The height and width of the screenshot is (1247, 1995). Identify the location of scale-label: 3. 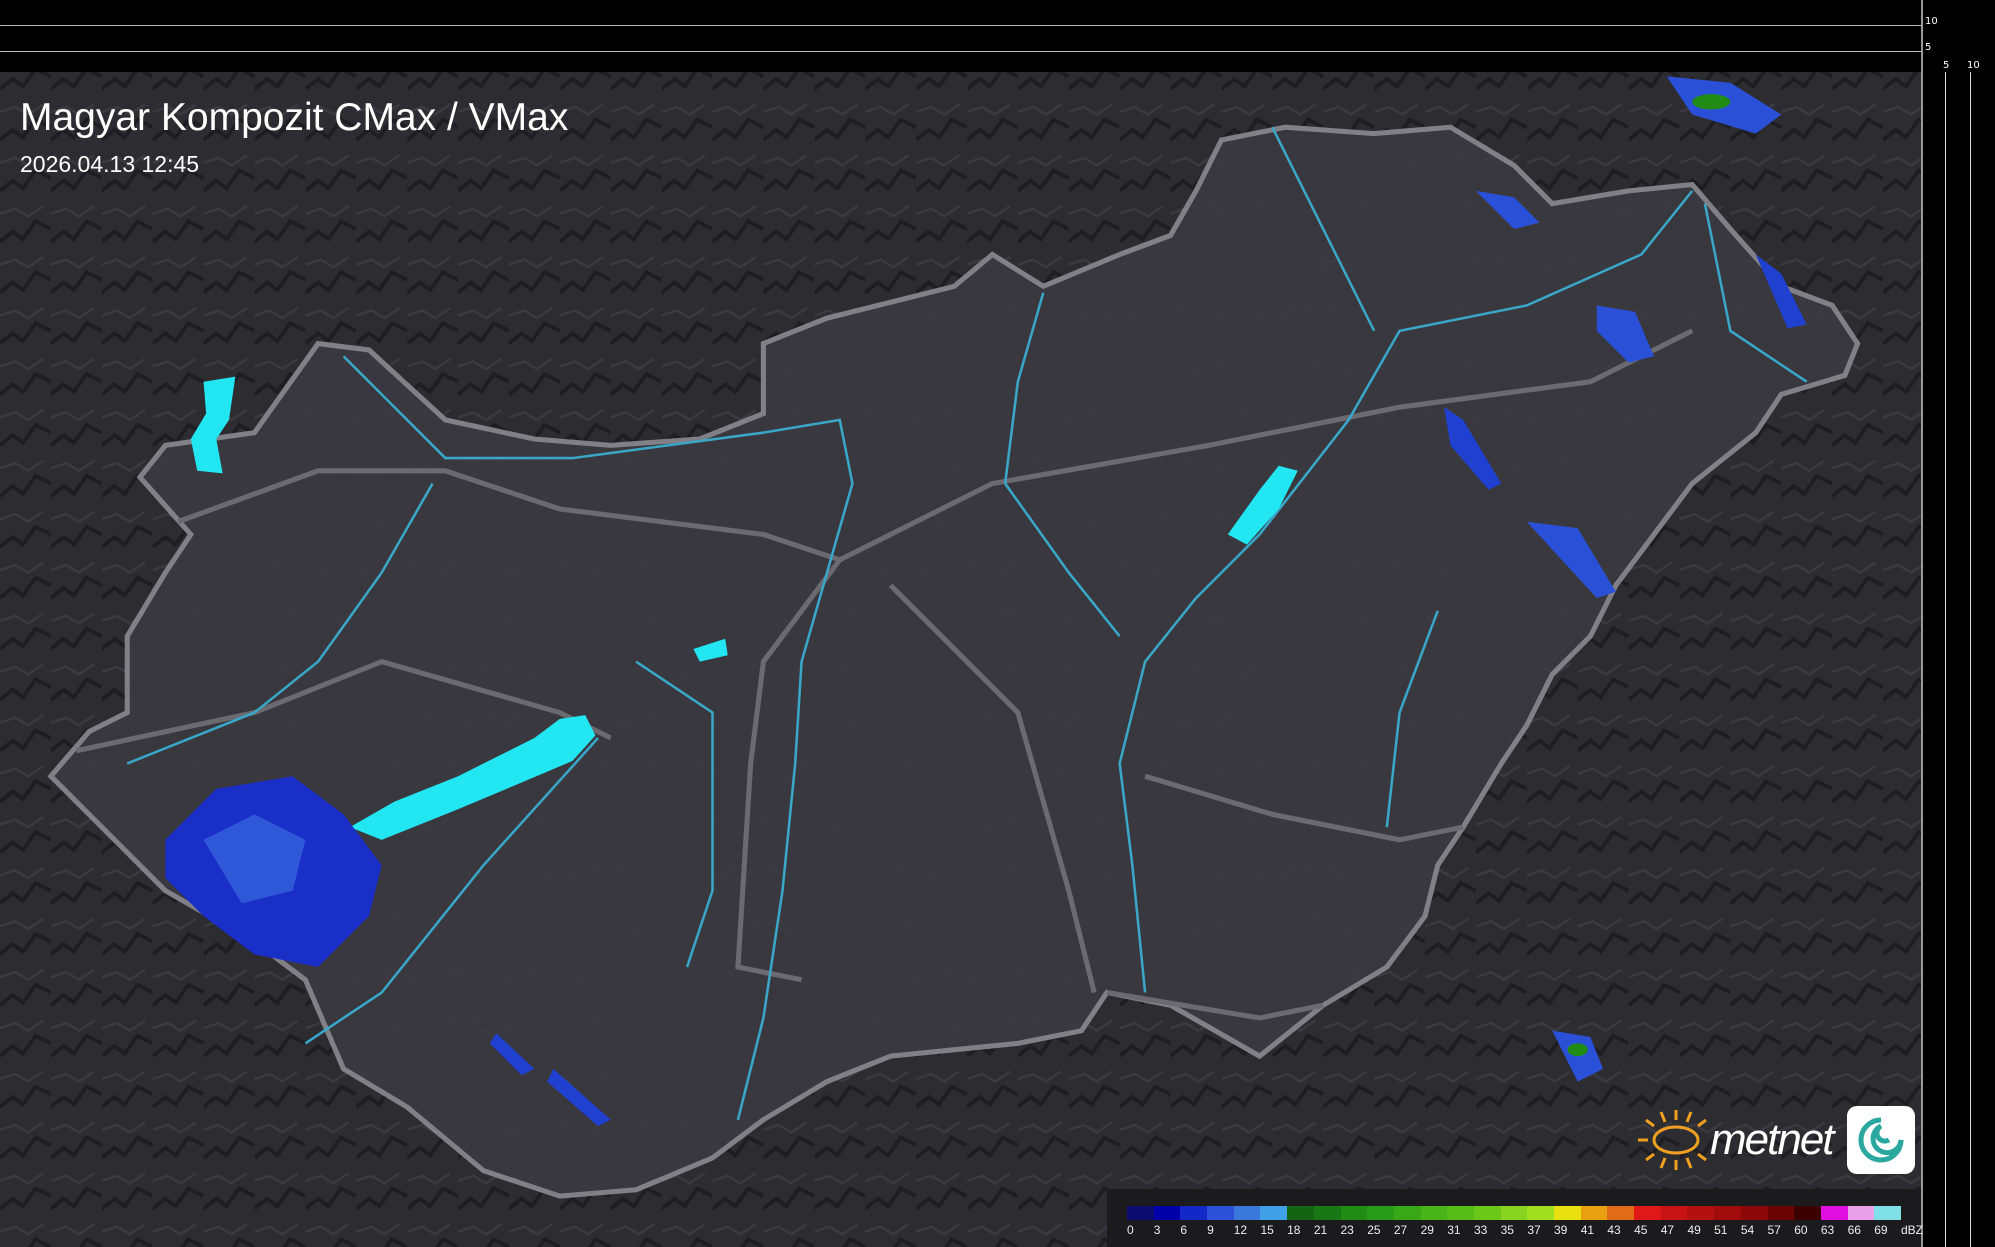
(1157, 1230).